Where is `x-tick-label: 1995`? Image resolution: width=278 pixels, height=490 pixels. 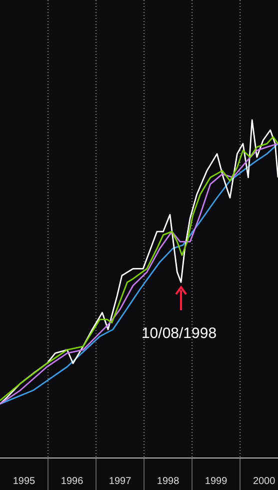
x-tick-label: 1995 is located at coordinates (24, 481).